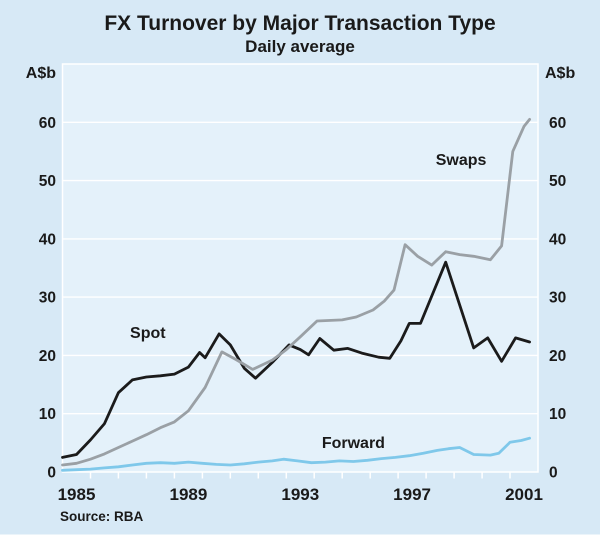 This screenshot has width=600, height=538. I want to click on x-axis-labels: 1985 1989 1993 1997 2001, so click(300, 494).